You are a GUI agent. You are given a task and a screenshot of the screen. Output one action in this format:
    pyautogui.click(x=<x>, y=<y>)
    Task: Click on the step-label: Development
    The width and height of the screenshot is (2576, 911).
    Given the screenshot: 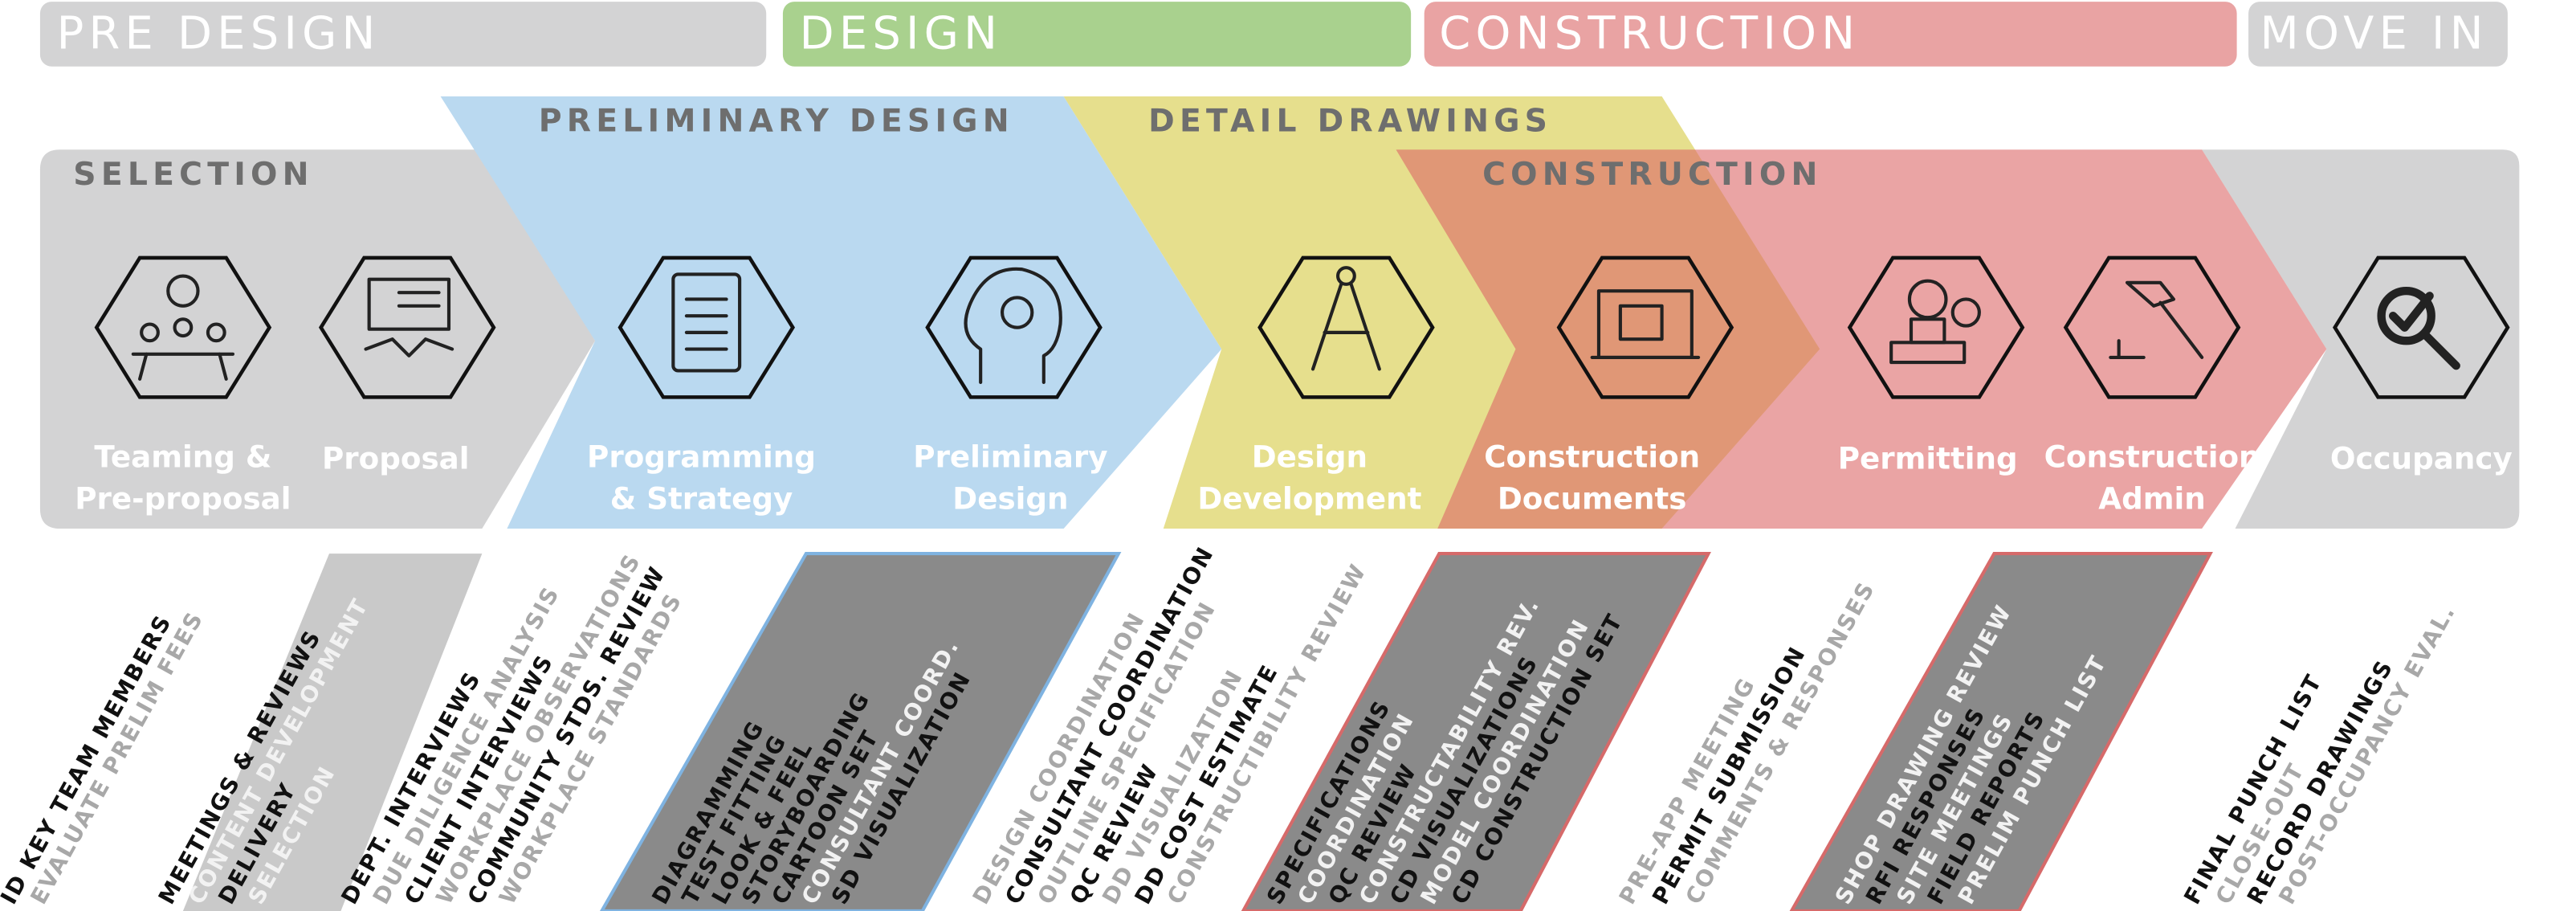 What is the action you would take?
    pyautogui.click(x=1309, y=498)
    